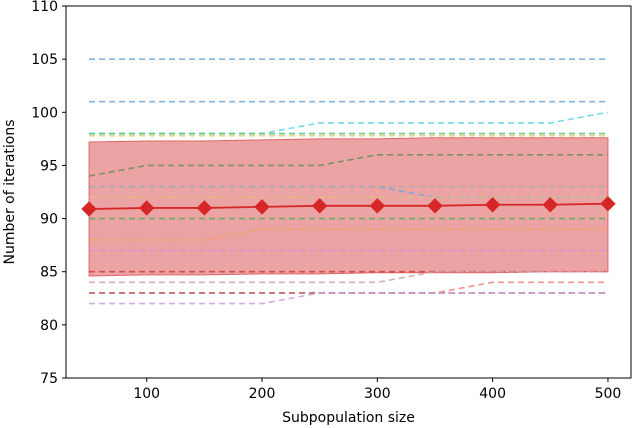  What do you see at coordinates (608, 394) in the screenshot?
I see `x-tick-label-500: 500` at bounding box center [608, 394].